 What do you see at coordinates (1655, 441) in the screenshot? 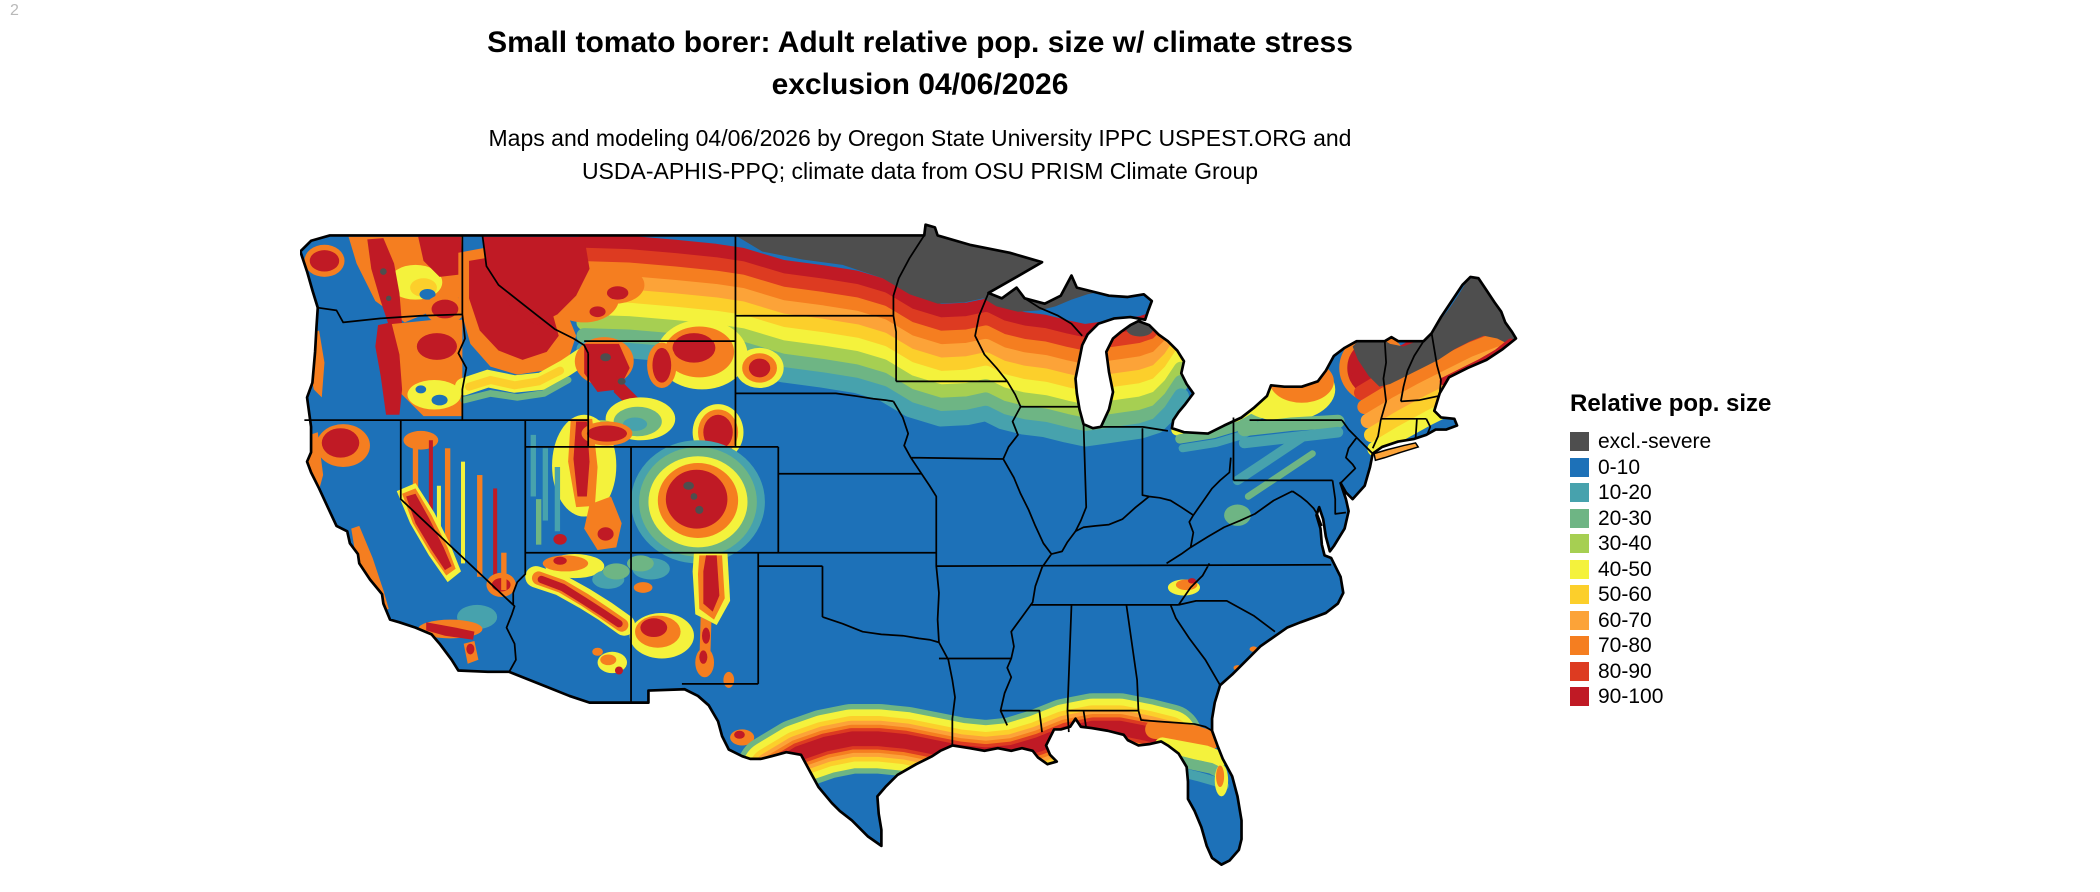
I see `legend-label: excl.-severe` at bounding box center [1655, 441].